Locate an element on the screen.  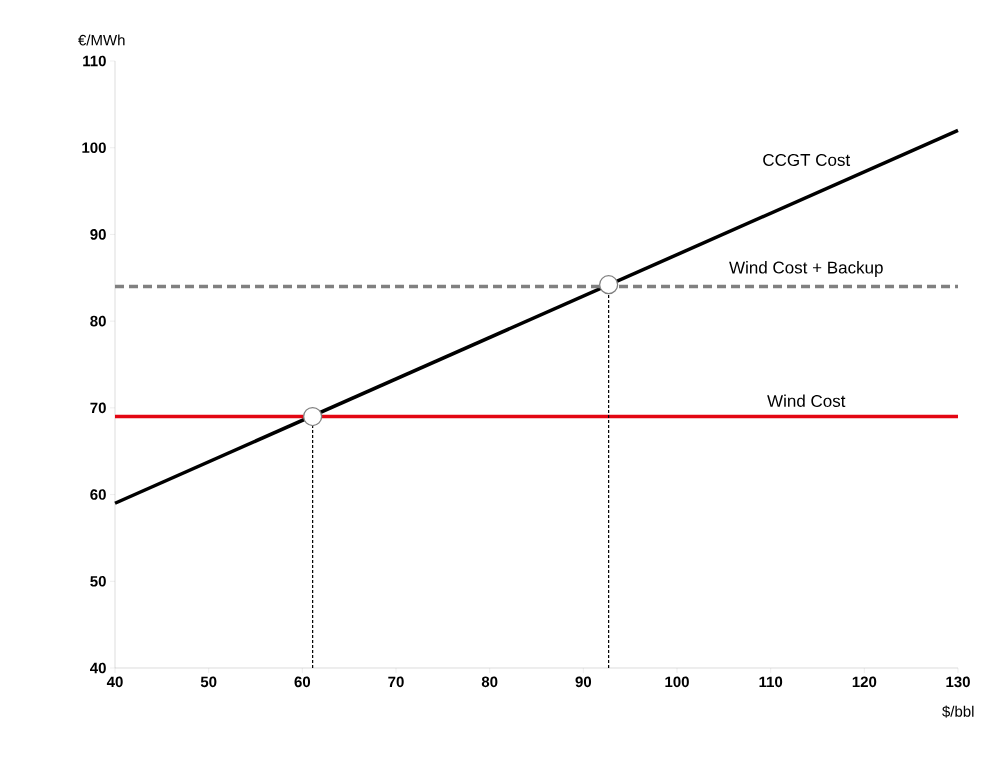
y-tick-label: 40 is located at coordinates (98, 668).